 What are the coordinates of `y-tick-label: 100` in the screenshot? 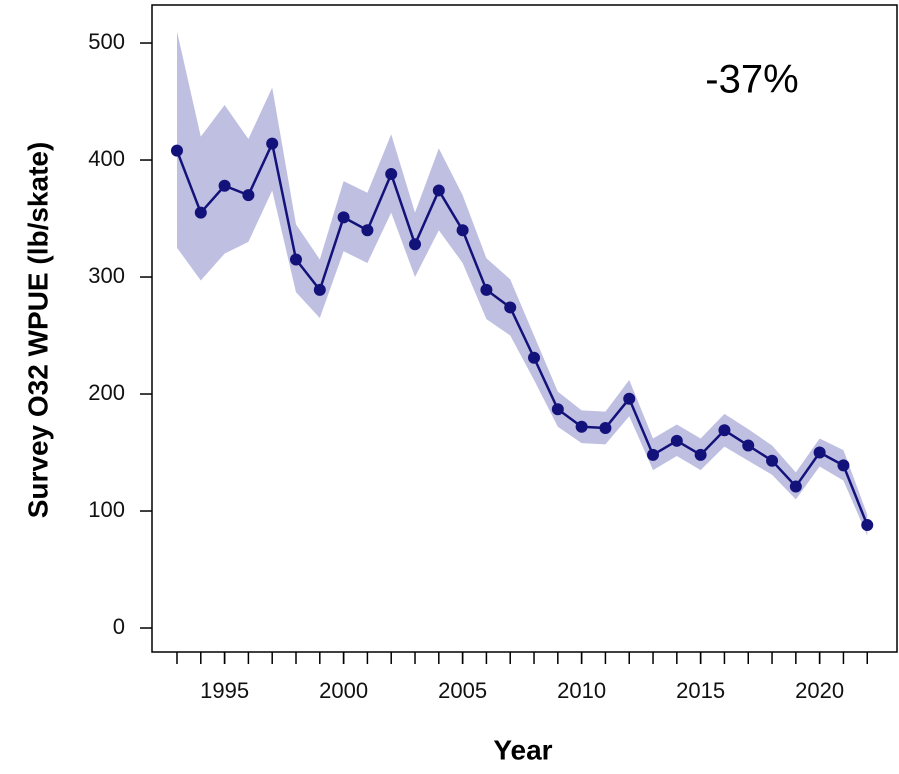 It's located at (106, 509).